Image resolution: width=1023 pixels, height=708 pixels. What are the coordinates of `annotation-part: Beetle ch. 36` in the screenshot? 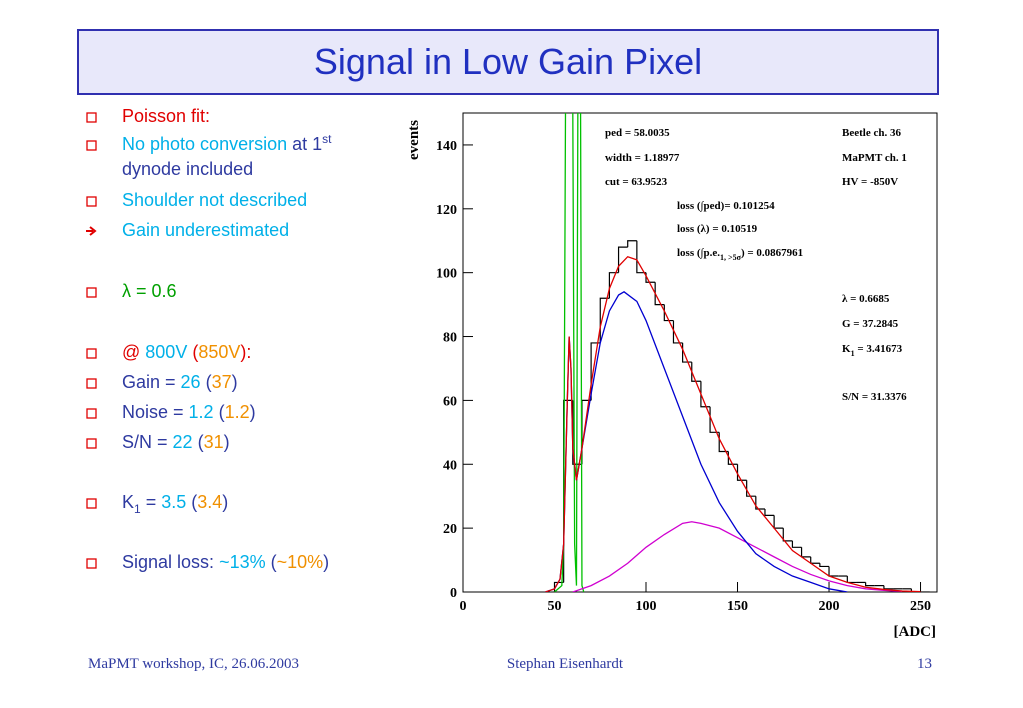 It's located at (871, 133).